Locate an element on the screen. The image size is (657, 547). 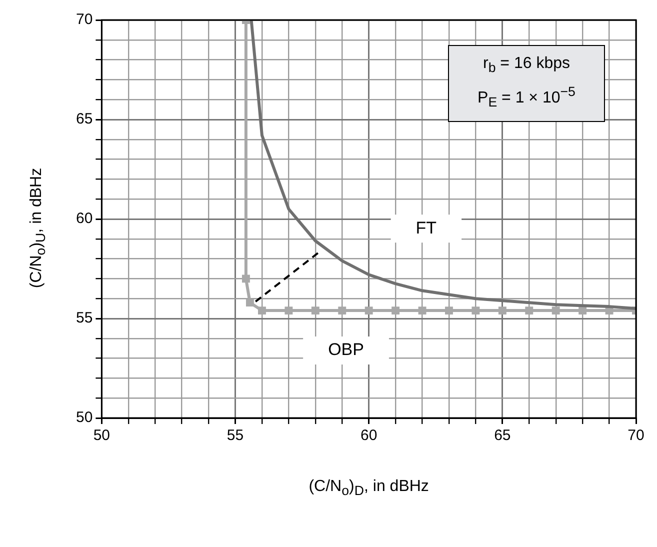
text-box: r$_{b}$ = 16 kbps P$_{E}$ = 1 × 10$^{−5}$ is located at coordinates (526, 83).